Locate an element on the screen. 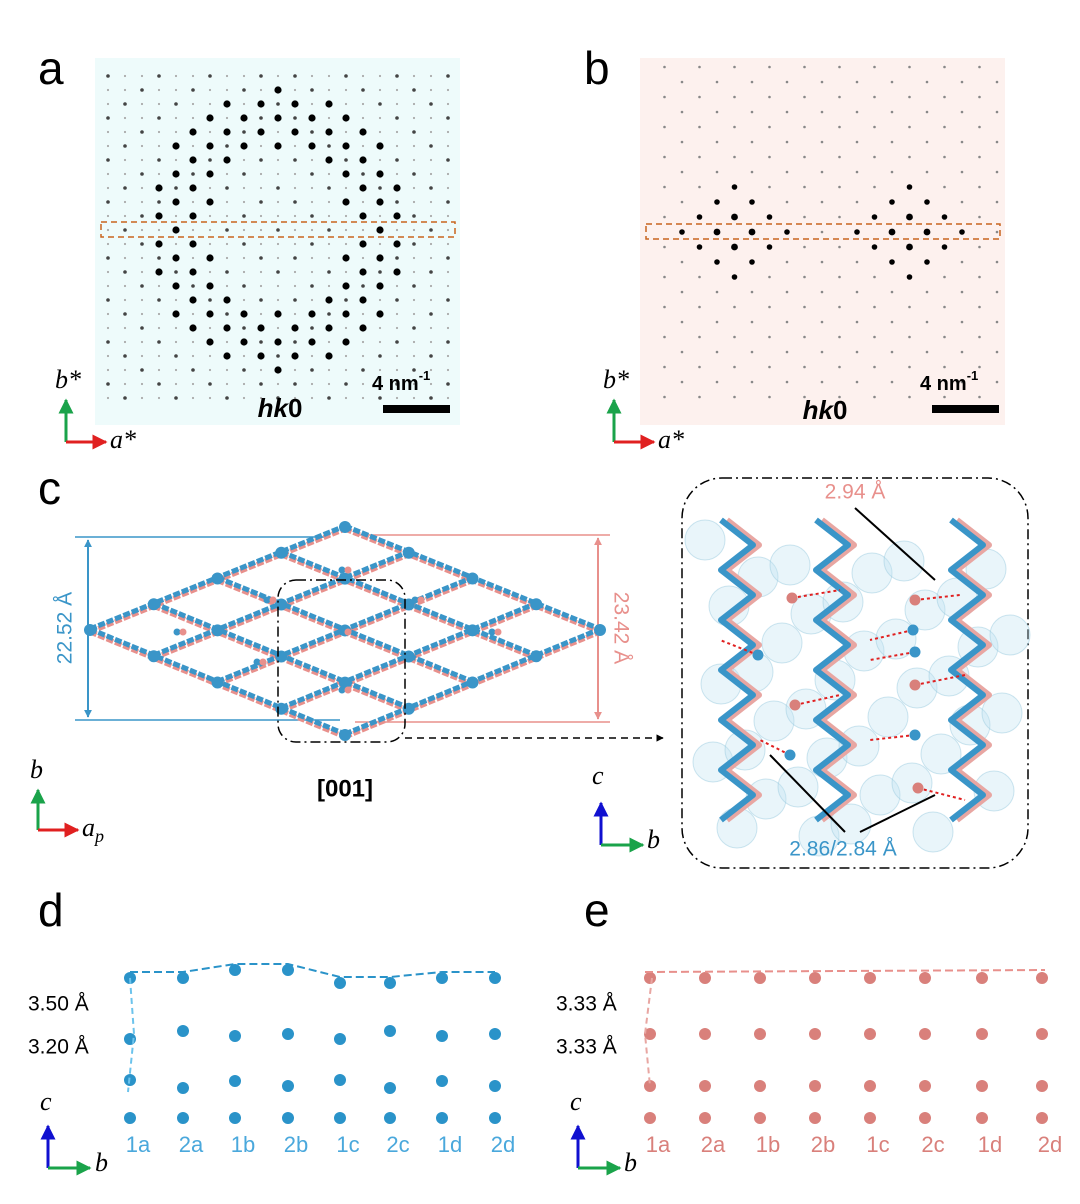  guest is located at coordinates (273, 600).